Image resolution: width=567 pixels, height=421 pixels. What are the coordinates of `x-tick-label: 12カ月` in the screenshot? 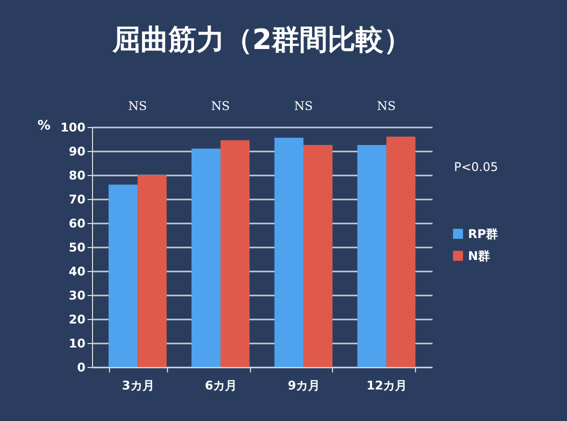 It's located at (387, 385).